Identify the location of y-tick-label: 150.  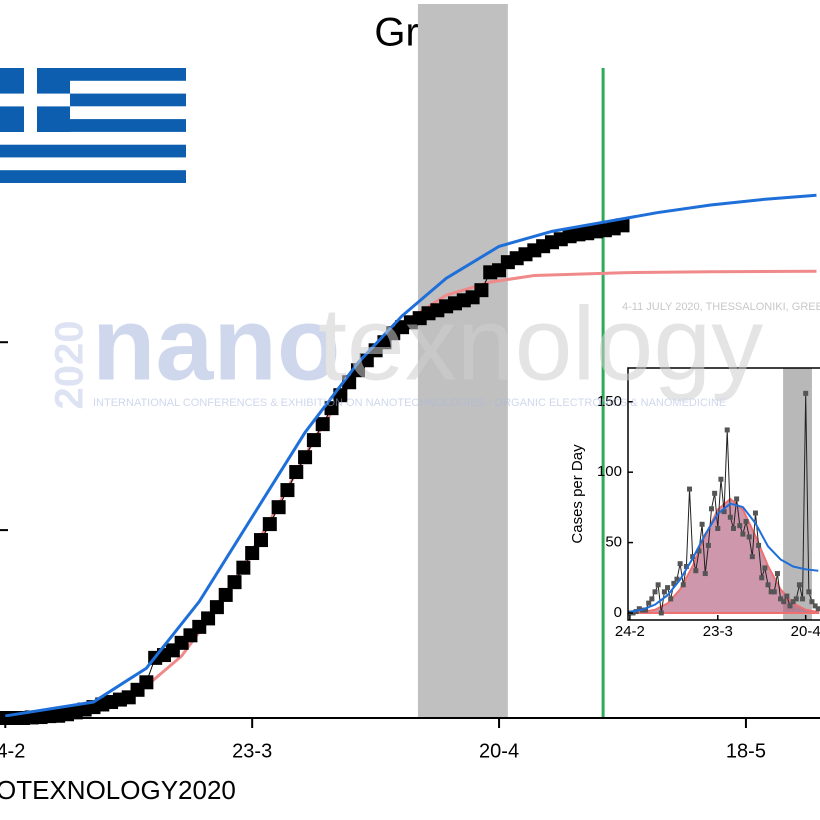
(609, 401).